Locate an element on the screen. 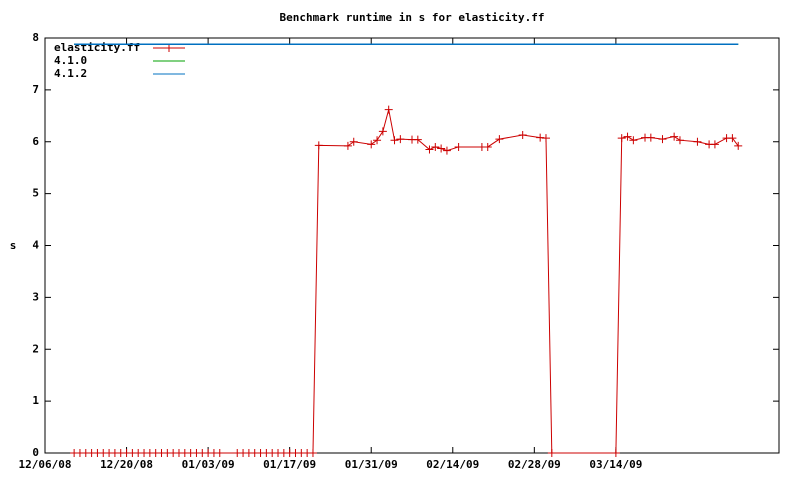  x-tick-label: 01/03/09 is located at coordinates (208, 464).